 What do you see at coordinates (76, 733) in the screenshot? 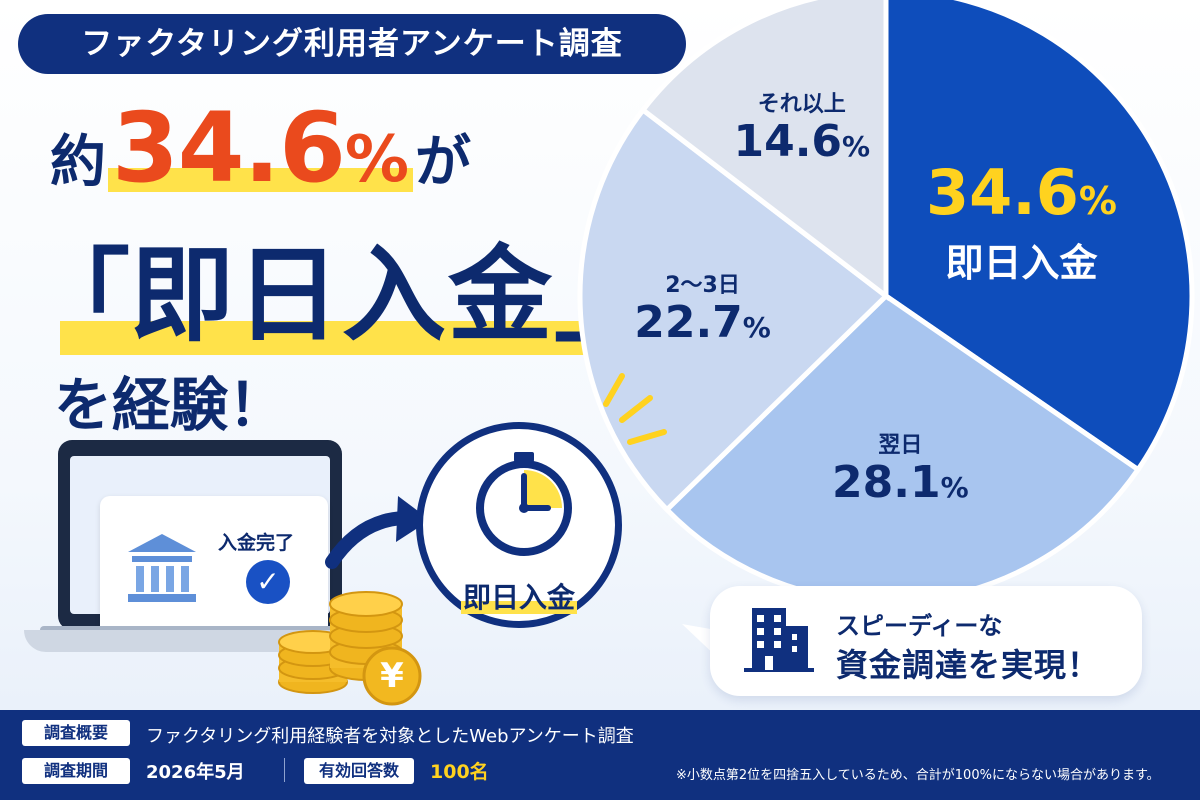
I see `overview-tag: 調査概要` at bounding box center [76, 733].